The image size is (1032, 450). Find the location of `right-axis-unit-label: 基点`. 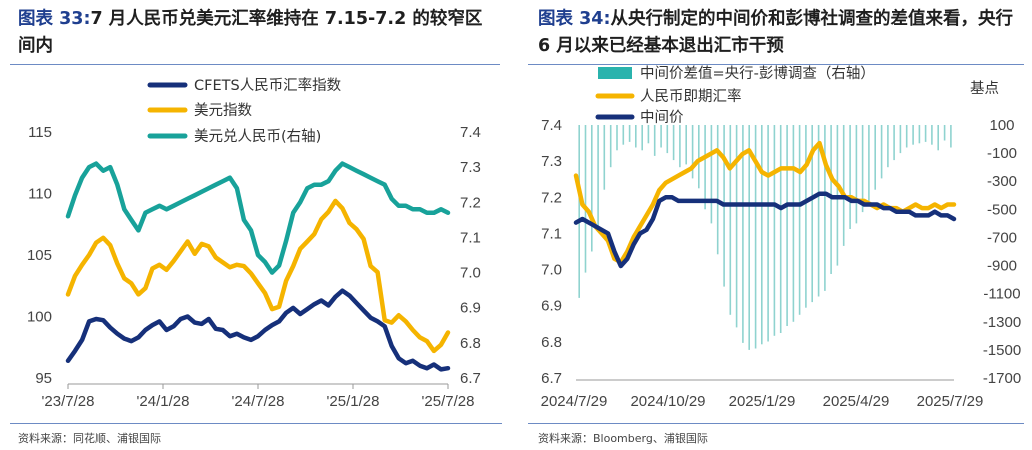

right-axis-unit-label: 基点 is located at coordinates (984, 88).